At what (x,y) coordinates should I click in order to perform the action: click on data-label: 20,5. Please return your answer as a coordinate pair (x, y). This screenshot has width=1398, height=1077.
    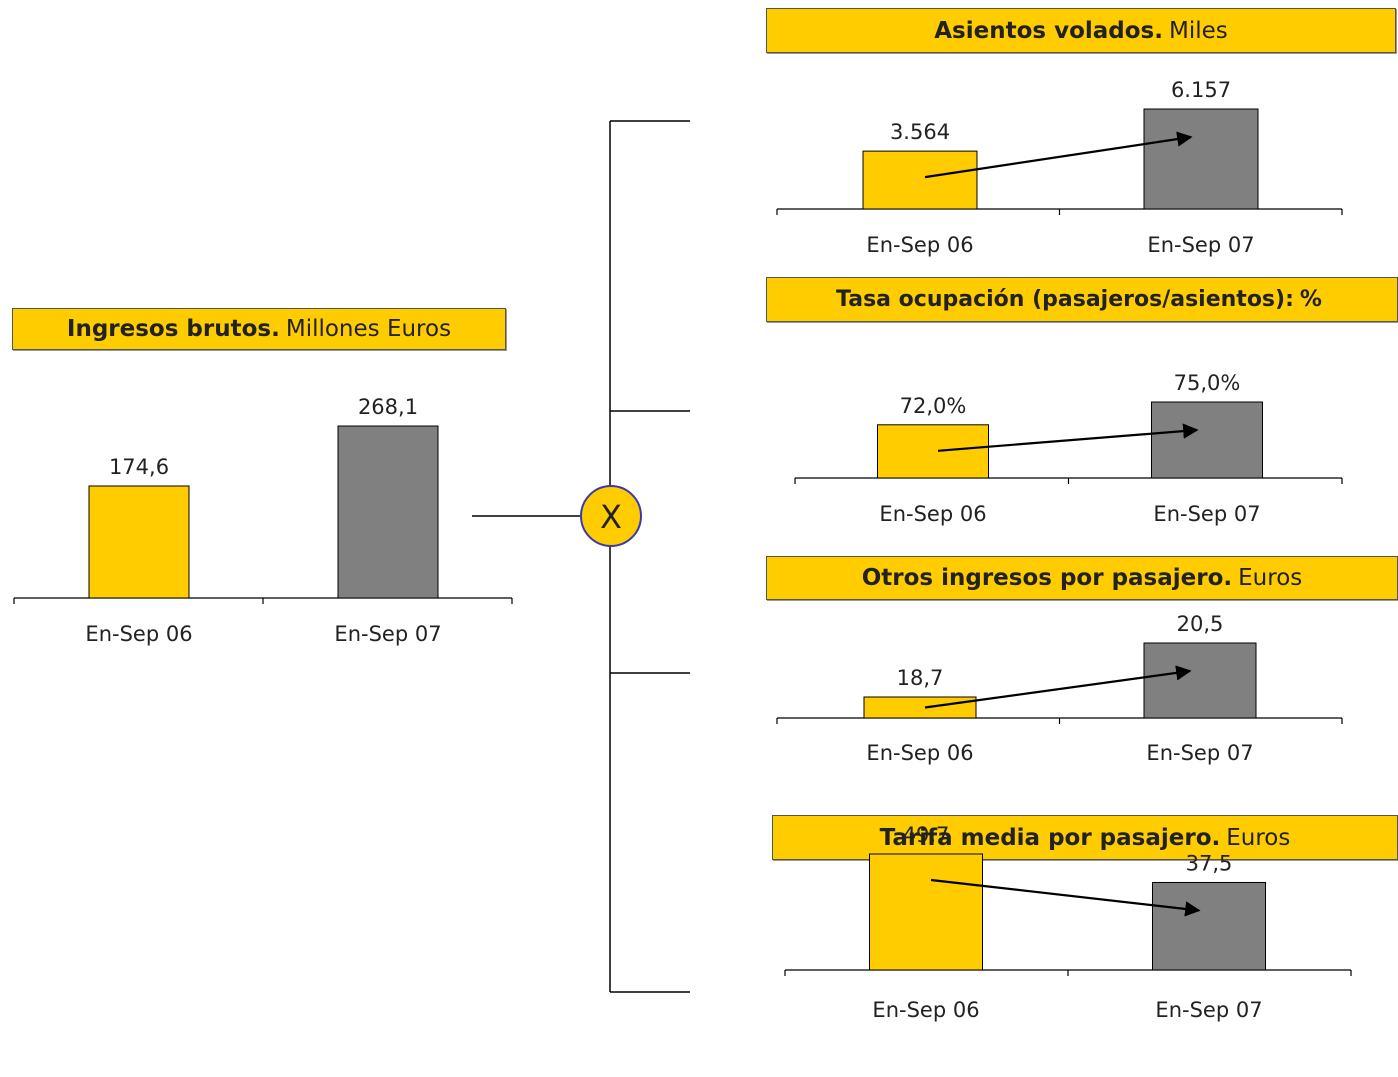
    Looking at the image, I should click on (1200, 624).